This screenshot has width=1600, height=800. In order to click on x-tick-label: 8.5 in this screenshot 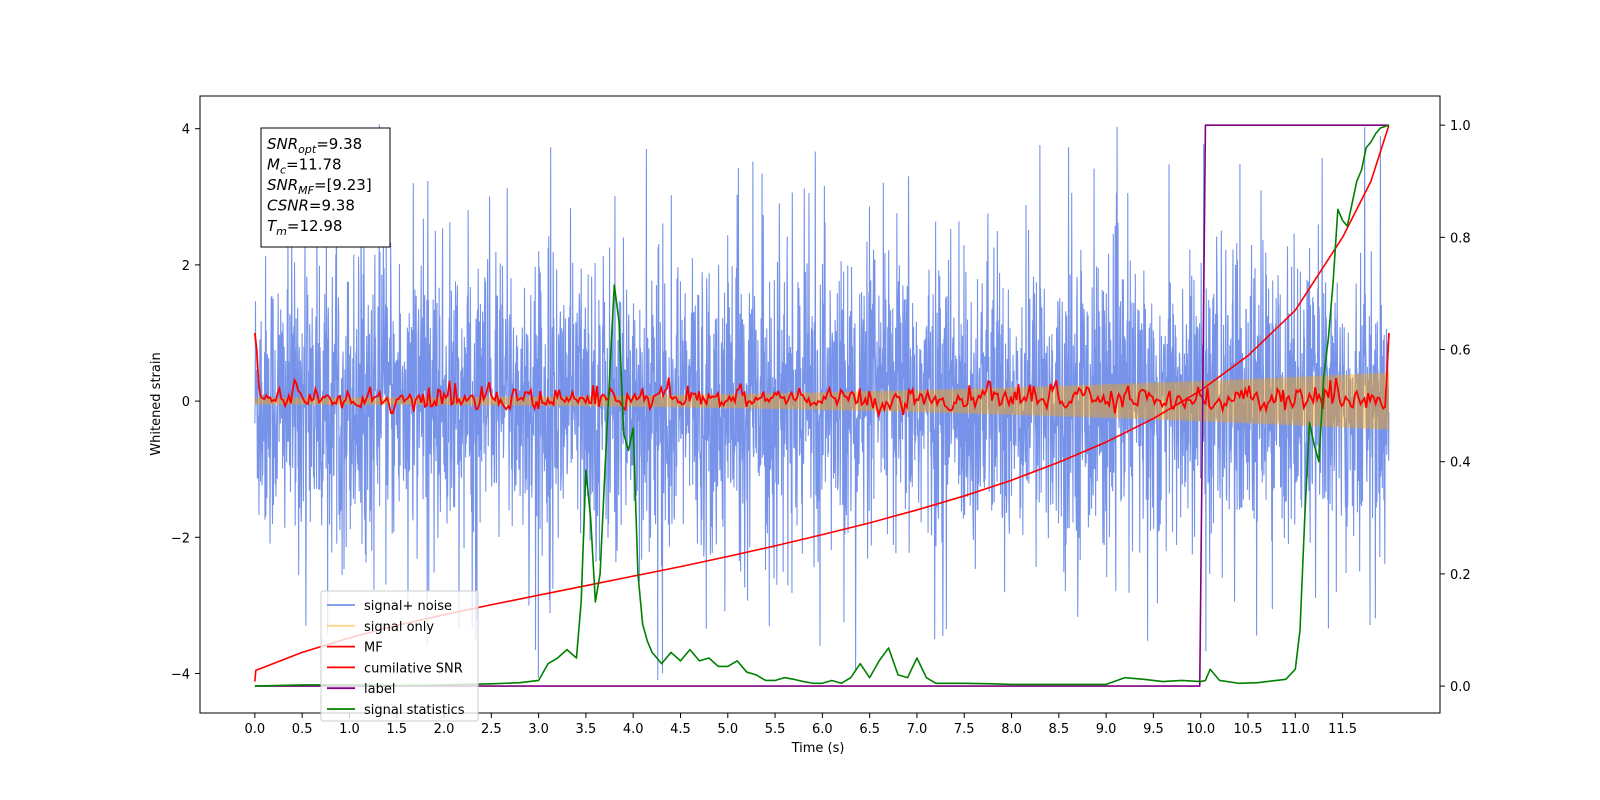, I will do `click(1058, 729)`.